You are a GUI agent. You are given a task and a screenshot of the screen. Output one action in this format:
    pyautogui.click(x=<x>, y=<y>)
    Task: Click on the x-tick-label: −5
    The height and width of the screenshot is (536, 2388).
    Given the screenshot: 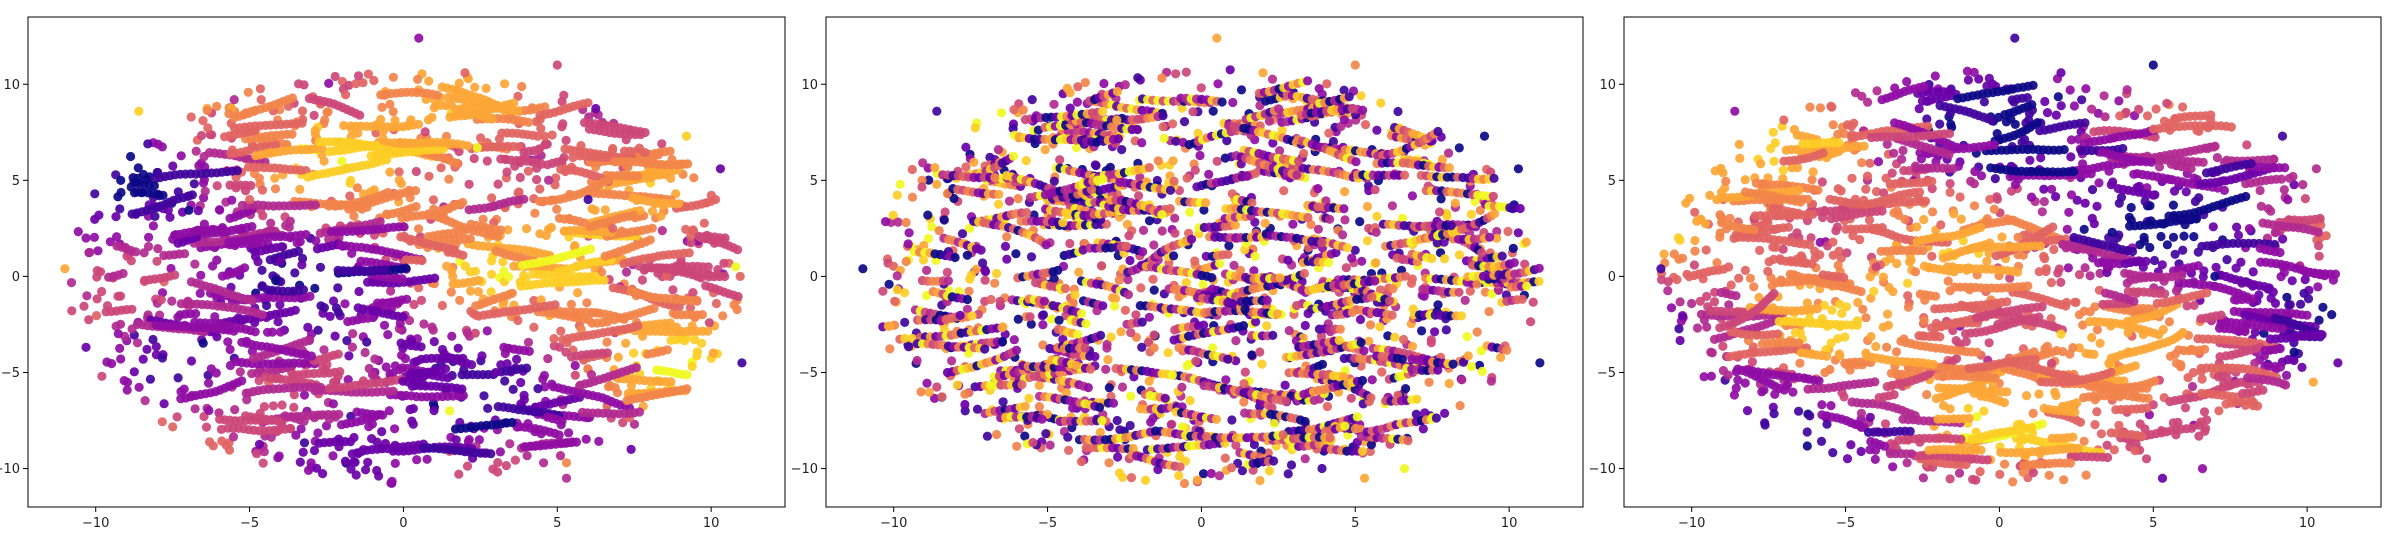 What is the action you would take?
    pyautogui.click(x=249, y=523)
    